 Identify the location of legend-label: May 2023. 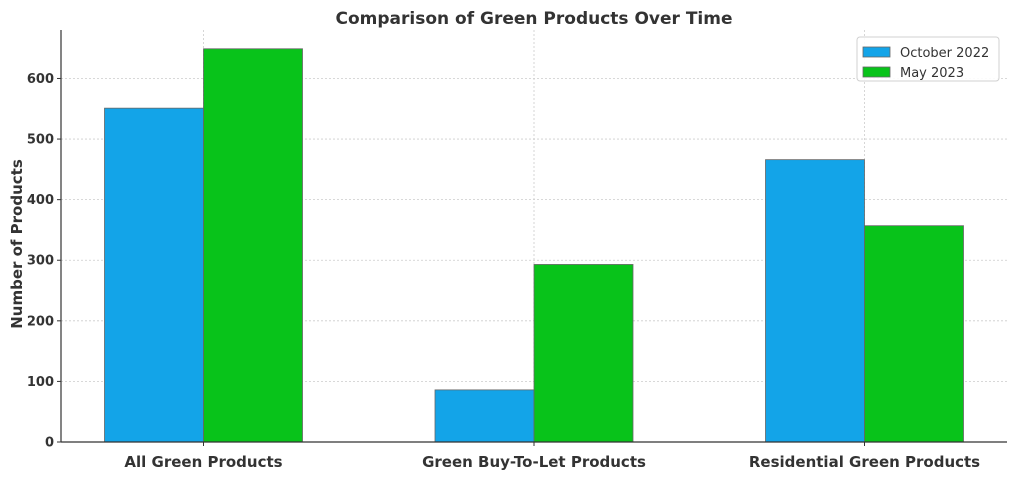
(932, 73).